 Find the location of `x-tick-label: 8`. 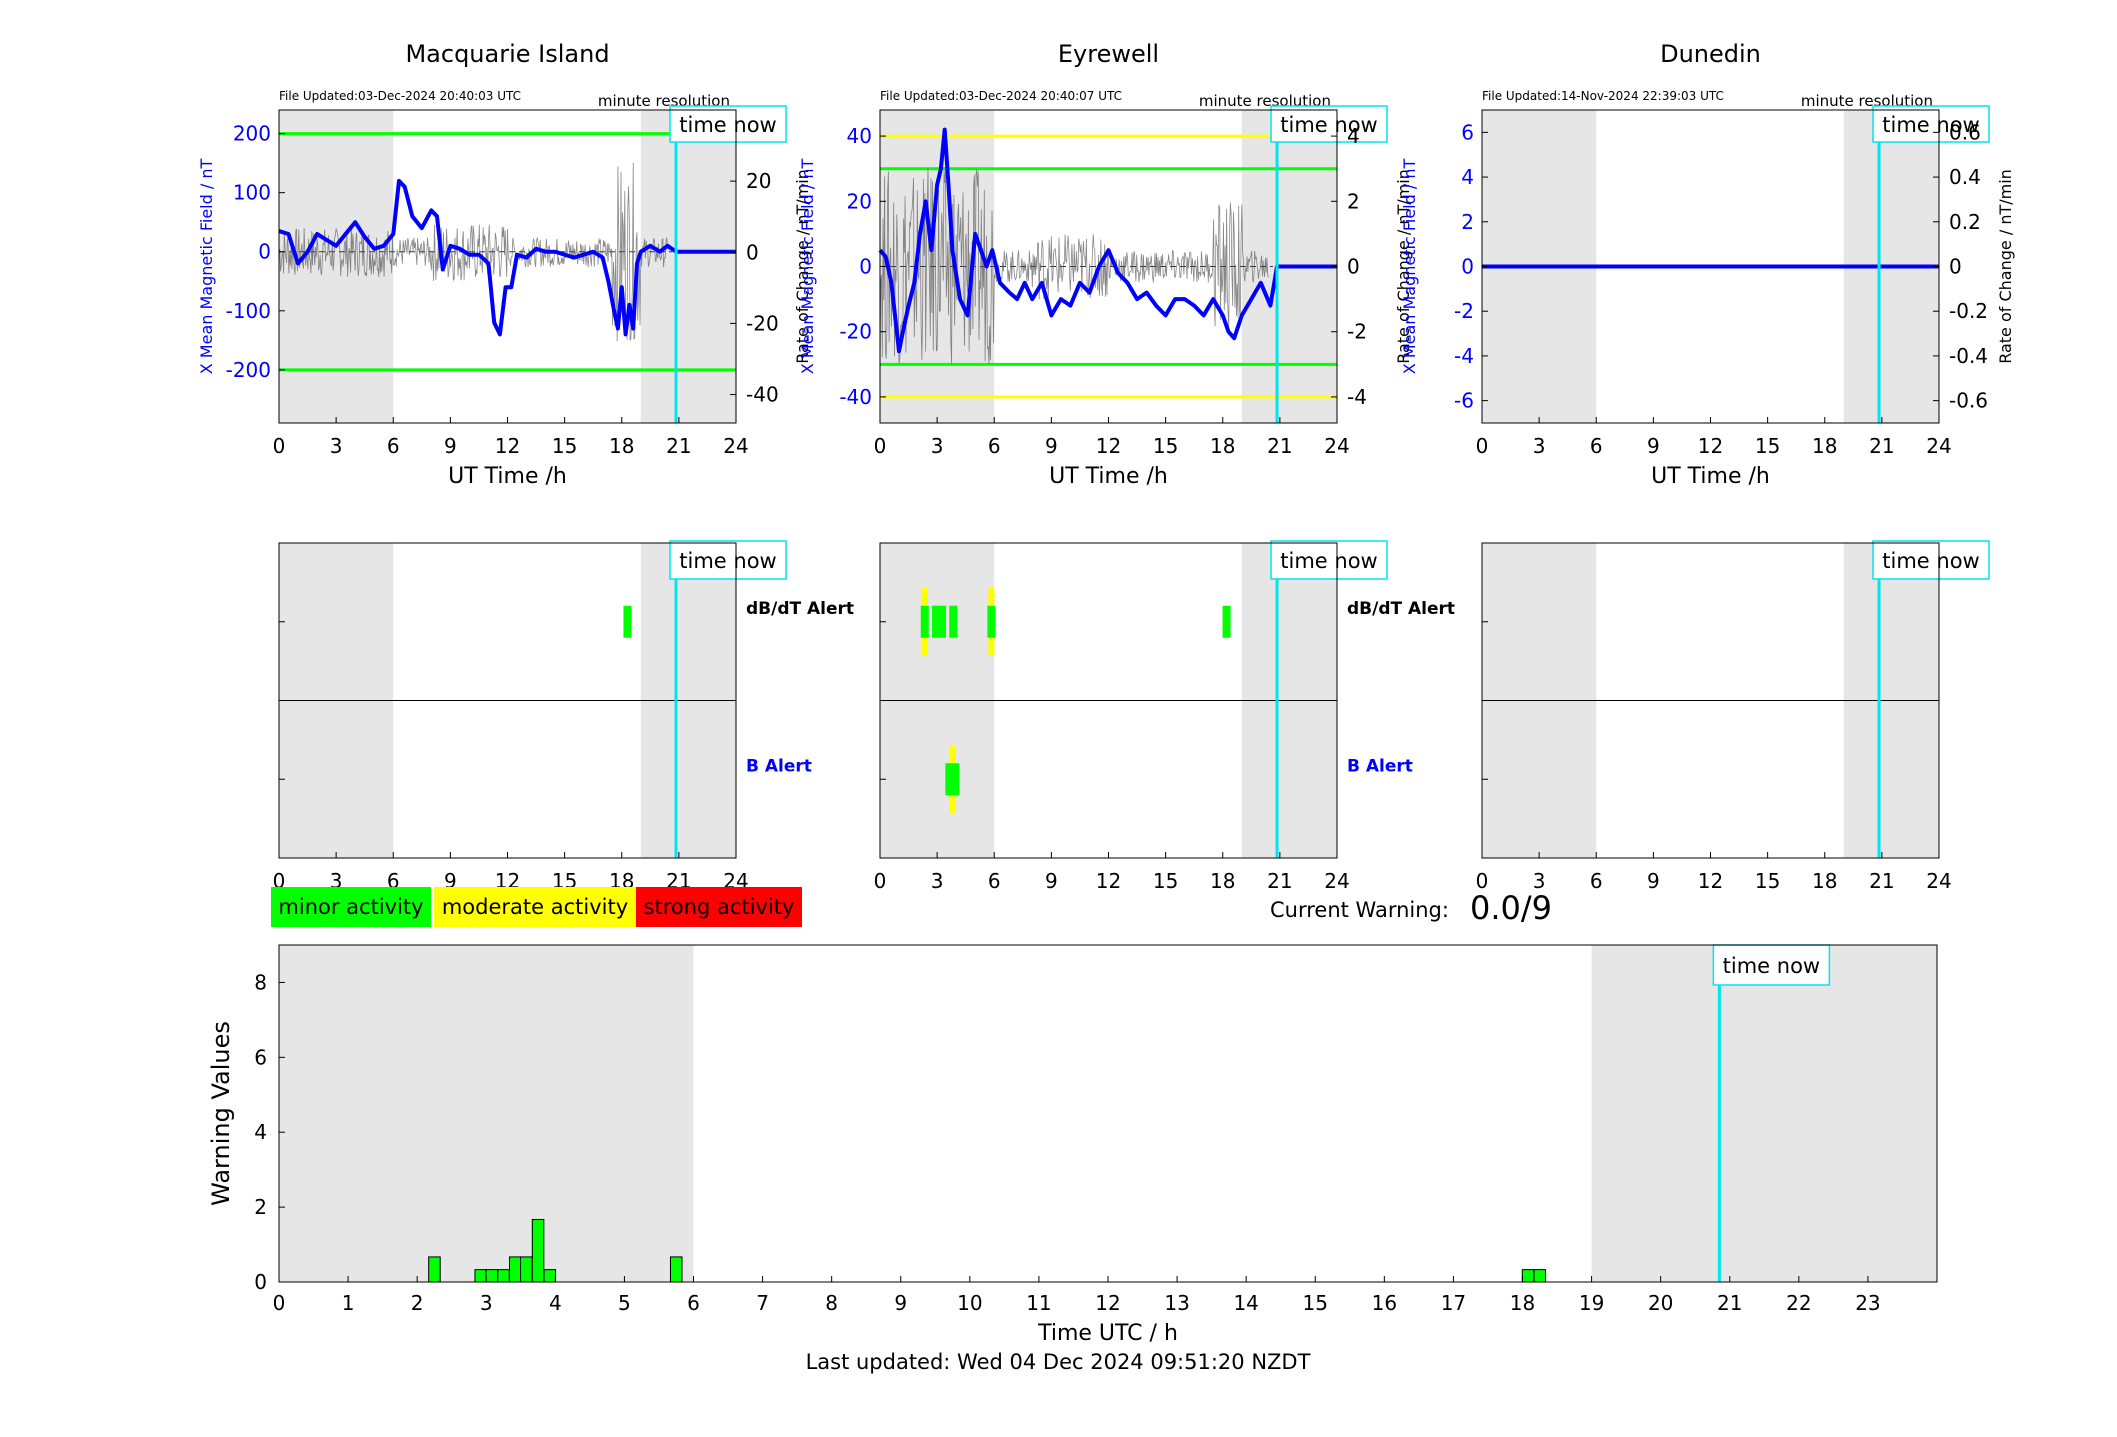

x-tick-label: 8 is located at coordinates (831, 1303).